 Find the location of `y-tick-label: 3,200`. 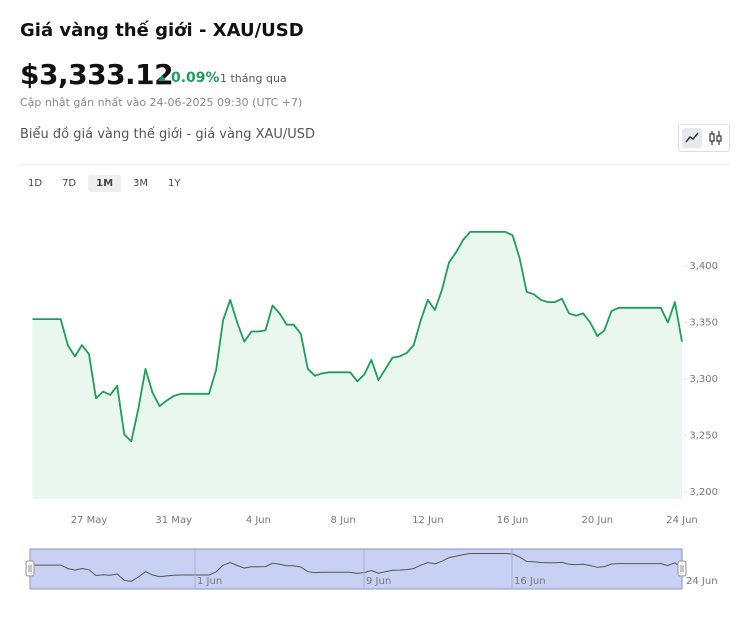

y-tick-label: 3,200 is located at coordinates (703, 492).